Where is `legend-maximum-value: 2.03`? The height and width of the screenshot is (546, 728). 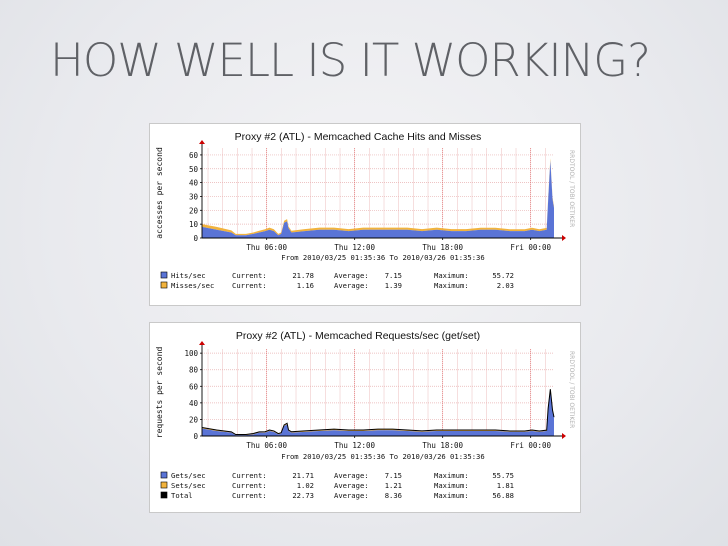 legend-maximum-value: 2.03 is located at coordinates (505, 285).